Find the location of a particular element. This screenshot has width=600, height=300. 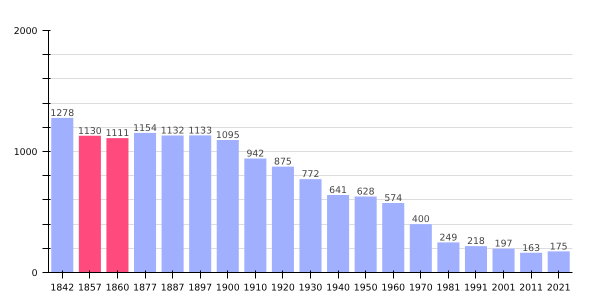

x-tick-label: 1860 is located at coordinates (118, 288).